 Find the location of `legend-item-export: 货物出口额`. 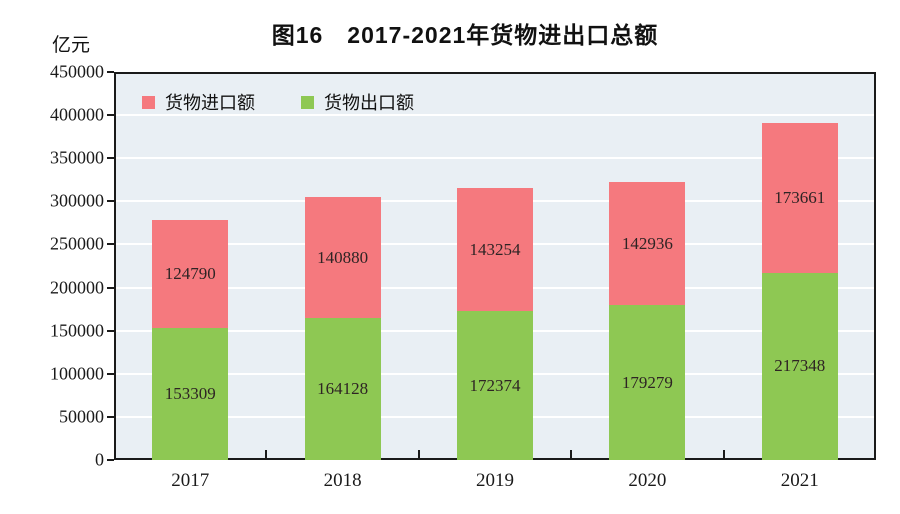

legend-item-export: 货物出口额 is located at coordinates (357, 102).